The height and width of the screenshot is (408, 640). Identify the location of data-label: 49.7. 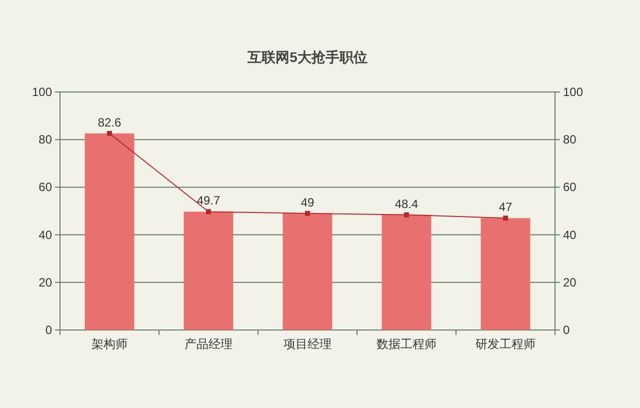
(208, 201).